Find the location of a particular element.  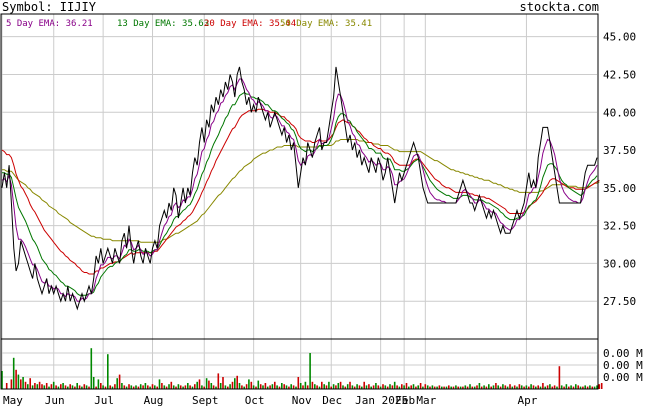

x-tick-label: Aug is located at coordinates (154, 400).